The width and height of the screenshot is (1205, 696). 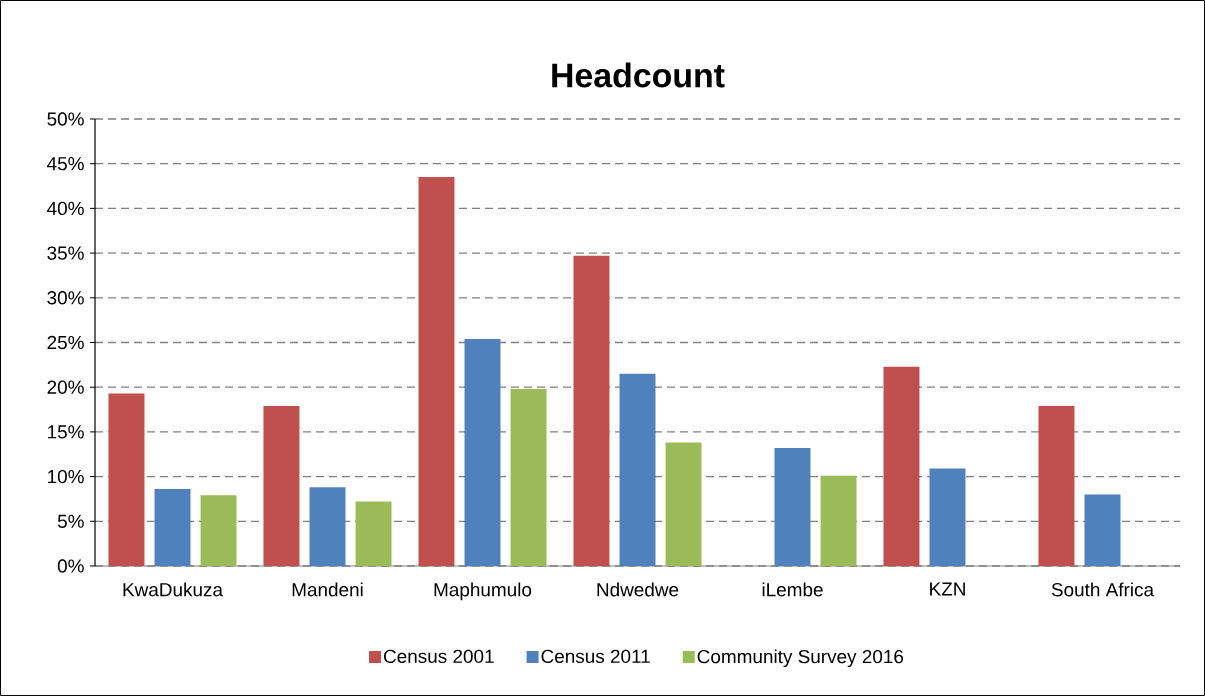 I want to click on x-tick-label: KwaDukuza, so click(x=173, y=589).